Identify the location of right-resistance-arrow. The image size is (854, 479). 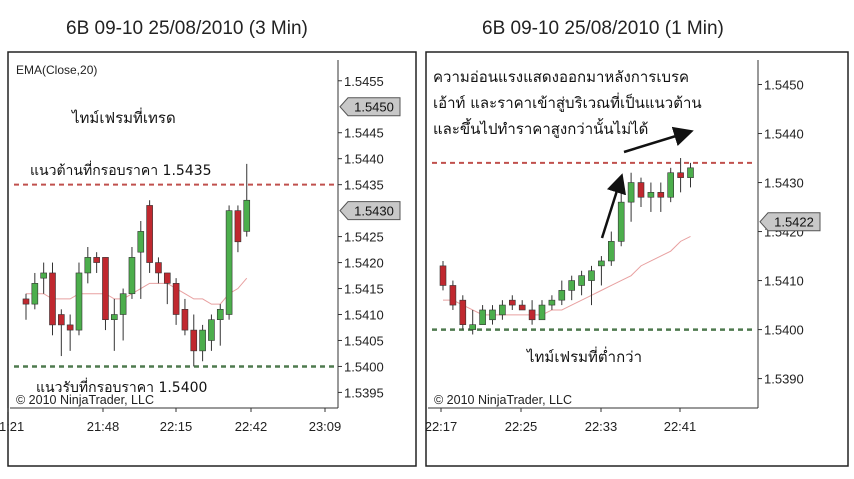
(658, 140).